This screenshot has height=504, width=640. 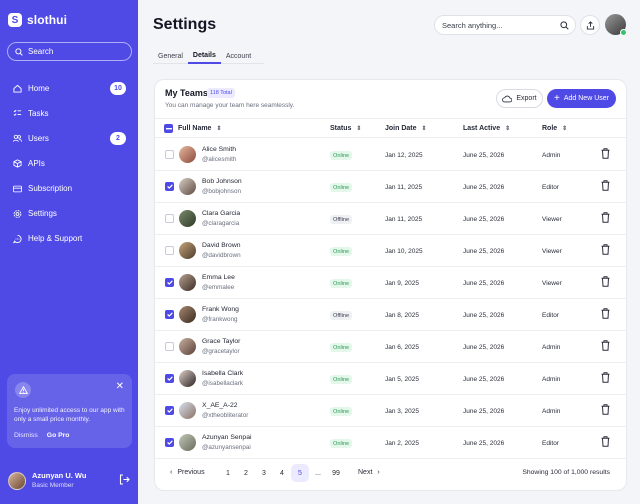 I want to click on help-icon, so click(x=17, y=238).